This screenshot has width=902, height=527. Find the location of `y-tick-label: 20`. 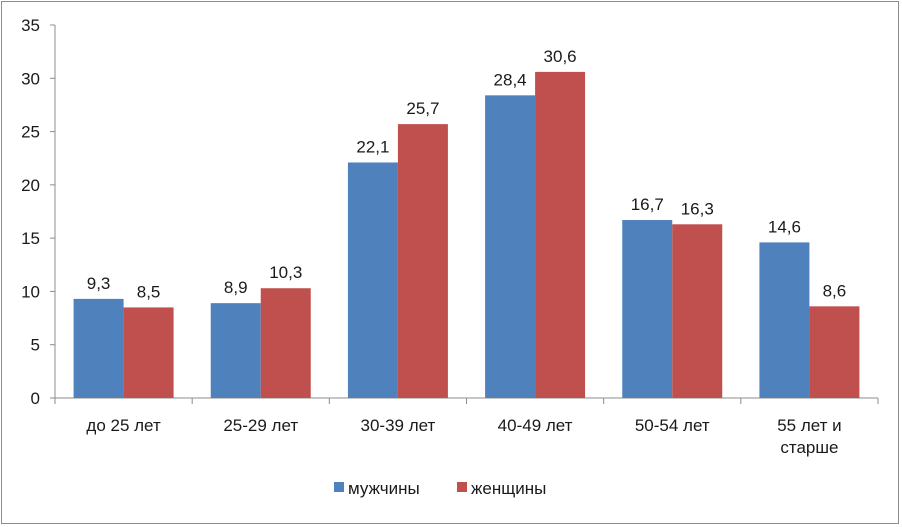

y-tick-label: 20 is located at coordinates (30, 185).